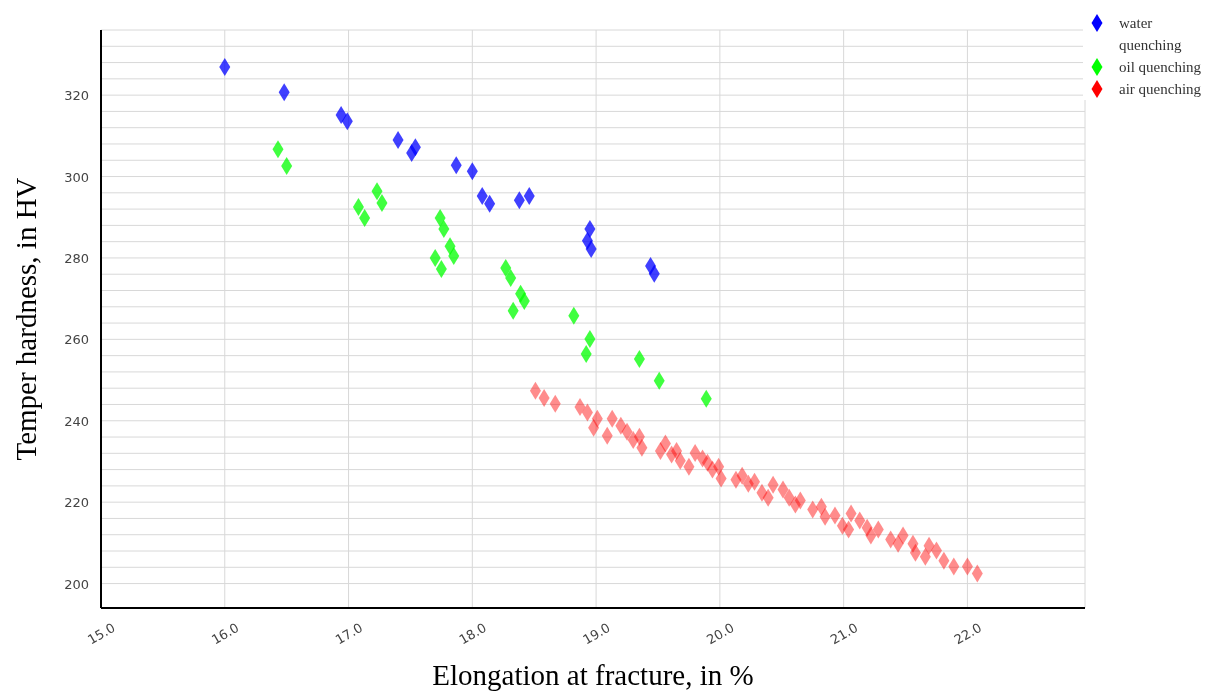 The image size is (1219, 691). Describe the element at coordinates (473, 633) in the screenshot. I see `x-tick-label: 18.0` at that location.